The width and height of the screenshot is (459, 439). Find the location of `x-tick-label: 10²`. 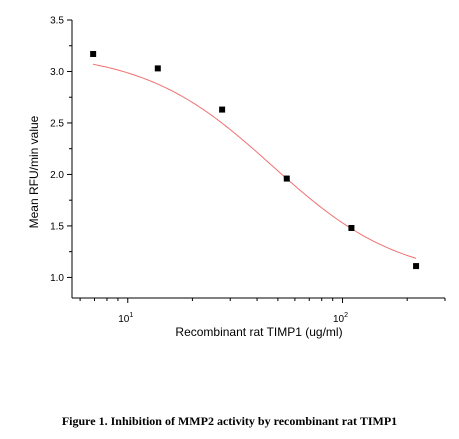

x-tick-label: 10² is located at coordinates (340, 318).